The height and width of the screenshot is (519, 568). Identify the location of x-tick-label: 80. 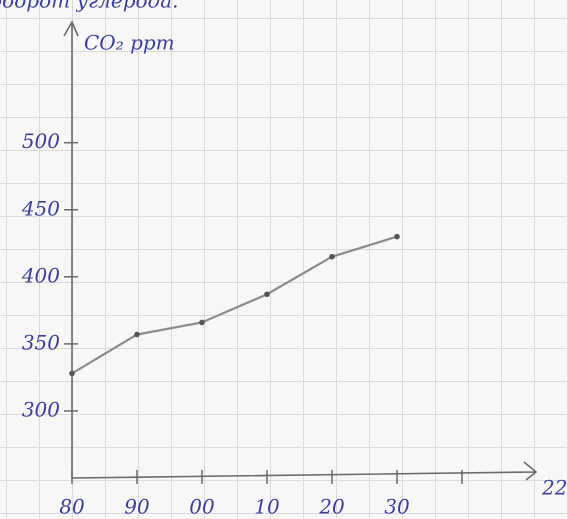
(72, 507).